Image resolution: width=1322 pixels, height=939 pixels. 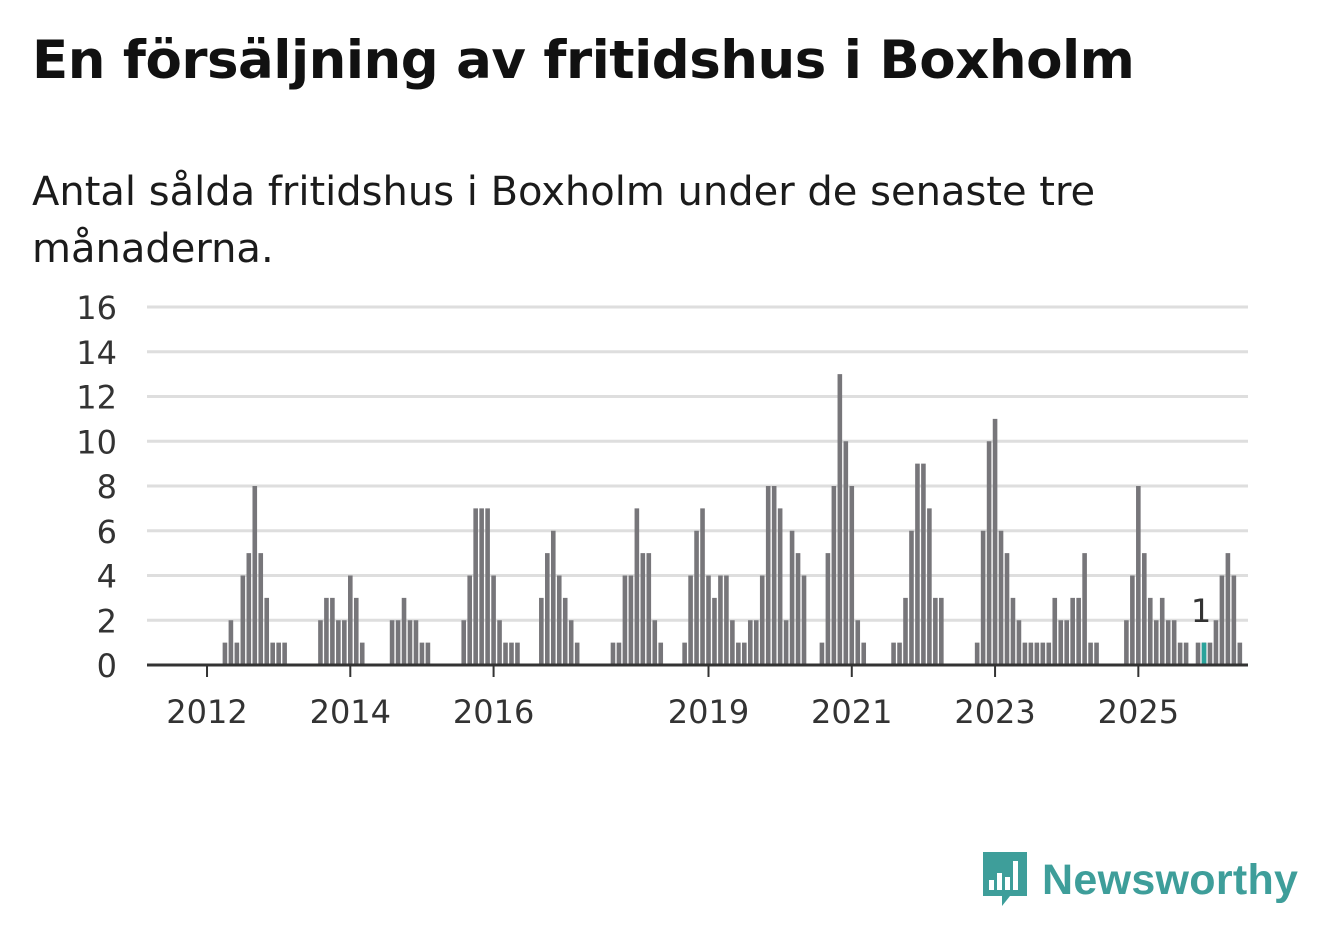 I want to click on y-tick-label: 4, so click(x=107, y=577).